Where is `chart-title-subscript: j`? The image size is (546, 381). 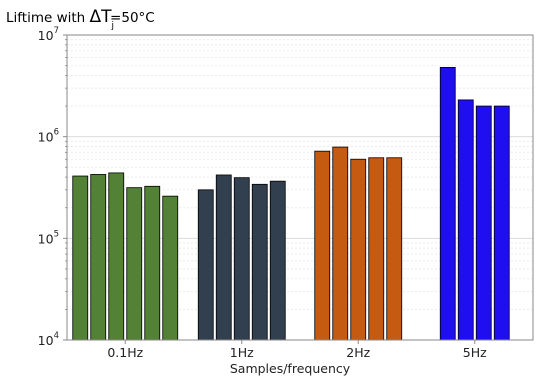 chart-title-subscript: j is located at coordinates (113, 26).